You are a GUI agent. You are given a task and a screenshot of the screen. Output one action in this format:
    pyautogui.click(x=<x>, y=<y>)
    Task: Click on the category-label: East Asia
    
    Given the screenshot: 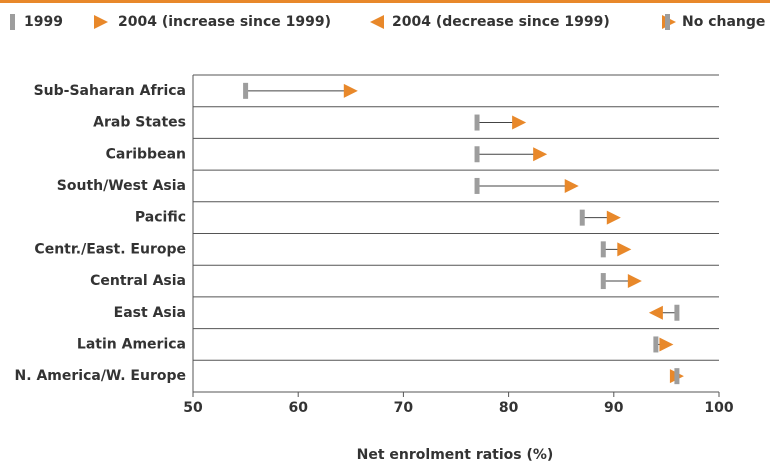 What is the action you would take?
    pyautogui.click(x=150, y=313)
    